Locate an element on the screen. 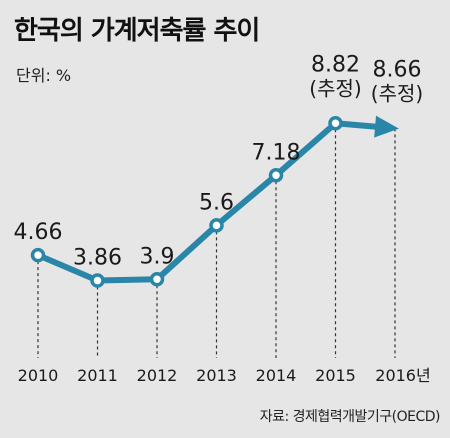  x-tick-label-2015: 2015 is located at coordinates (335, 375).